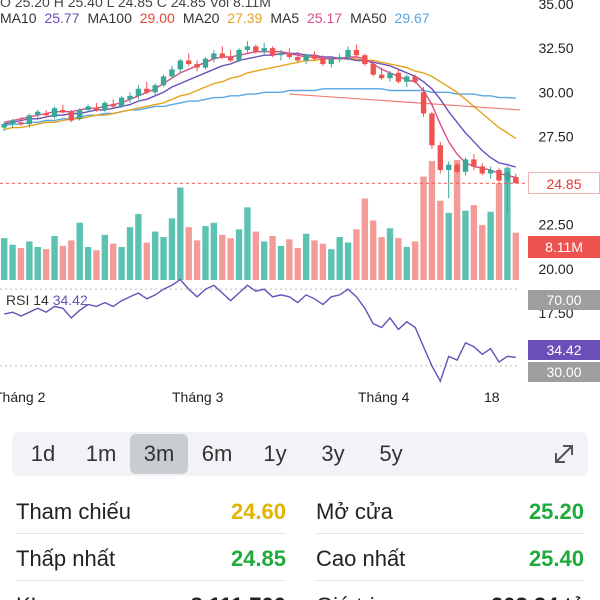 The image size is (600, 600). I want to click on price-tick-label: 22.50, so click(555, 225).